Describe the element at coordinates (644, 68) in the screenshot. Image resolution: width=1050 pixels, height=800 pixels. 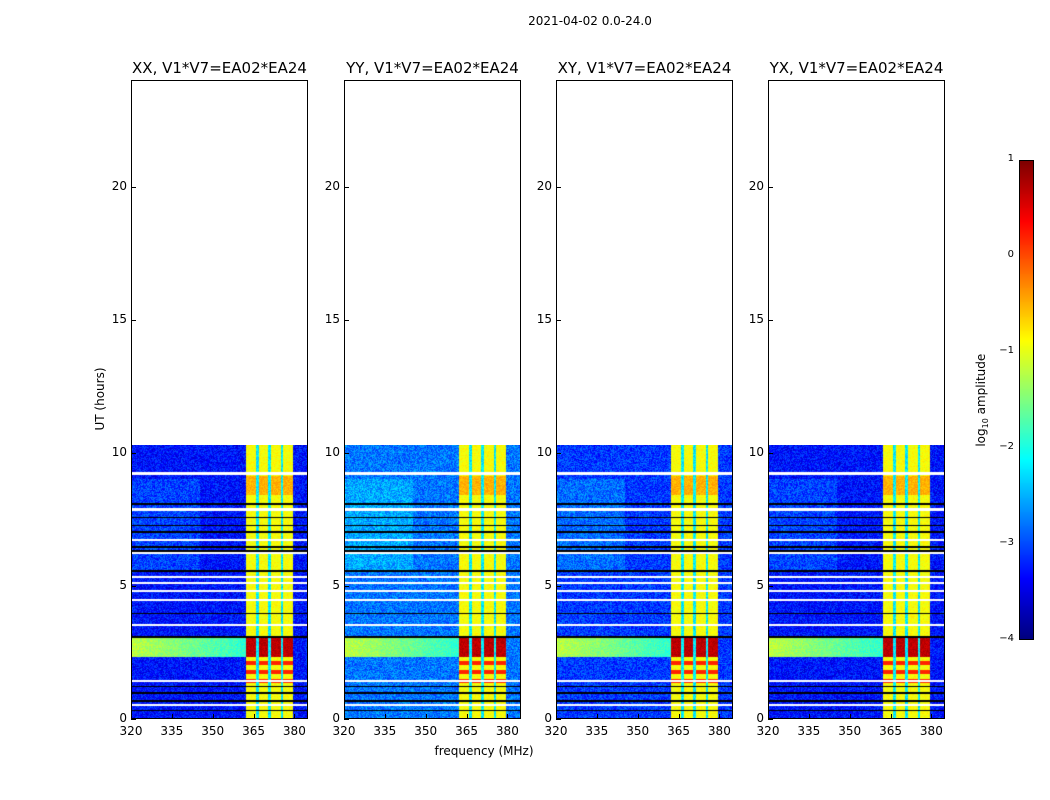
I see `panel-title: XY, V1*V7=EA02*EA24` at that location.